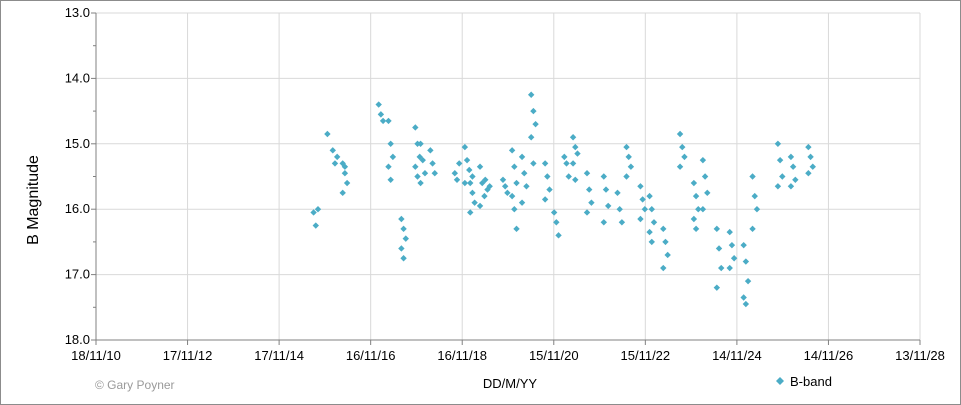  I want to click on x-tick-label: 16/11/16, so click(371, 355).